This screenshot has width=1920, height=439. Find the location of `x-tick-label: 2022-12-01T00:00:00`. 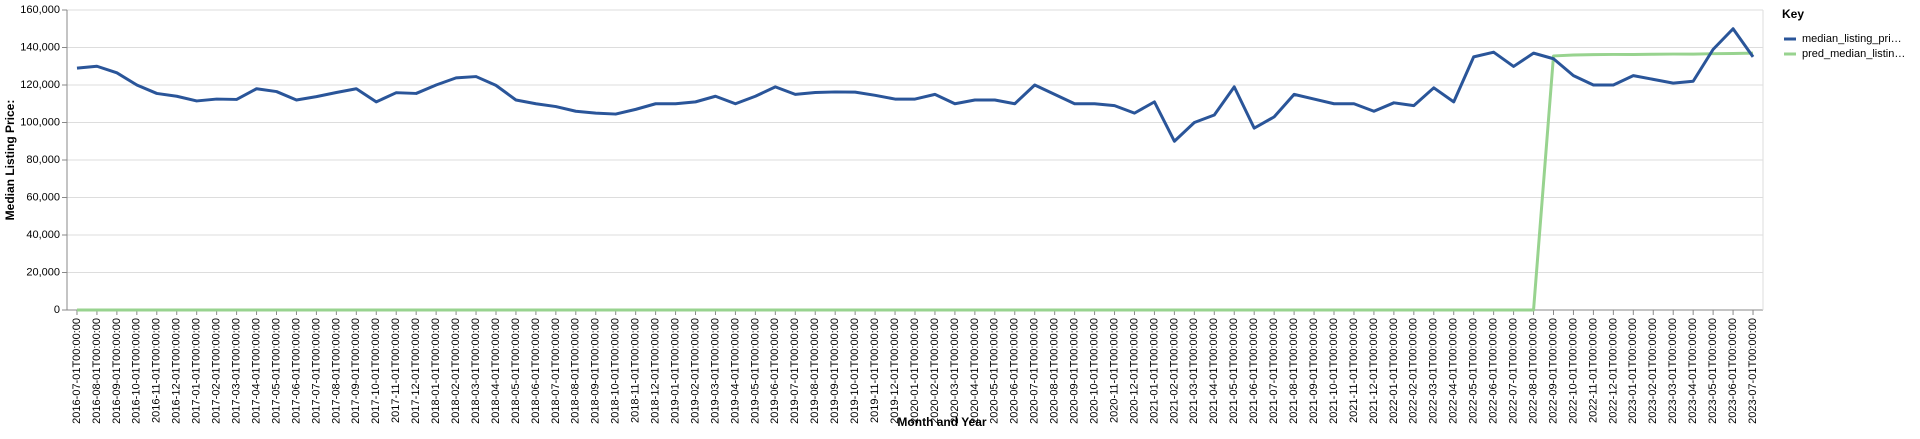

x-tick-label: 2022-12-01T00:00:00 is located at coordinates (1613, 371).